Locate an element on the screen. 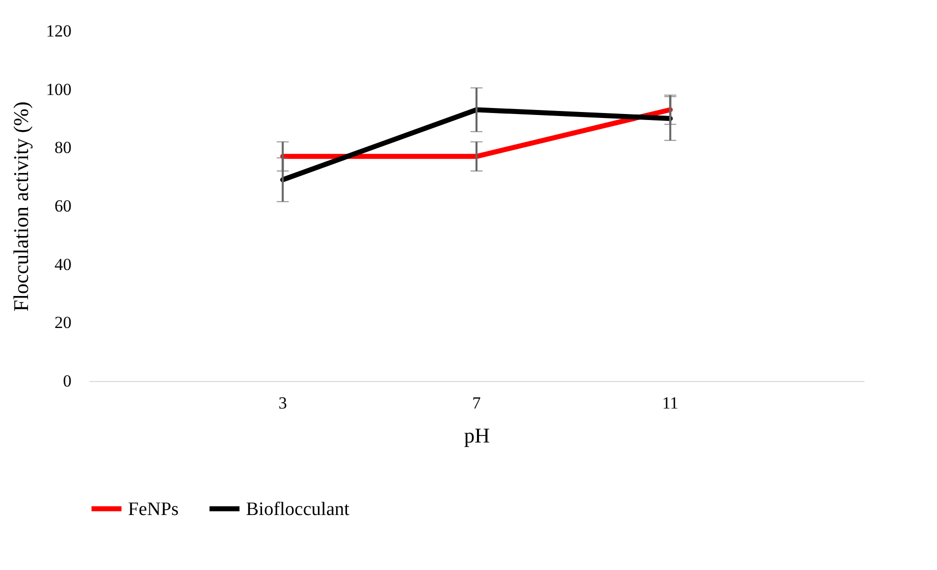 The height and width of the screenshot is (570, 937). legend-label: Bioflocculant is located at coordinates (298, 509).